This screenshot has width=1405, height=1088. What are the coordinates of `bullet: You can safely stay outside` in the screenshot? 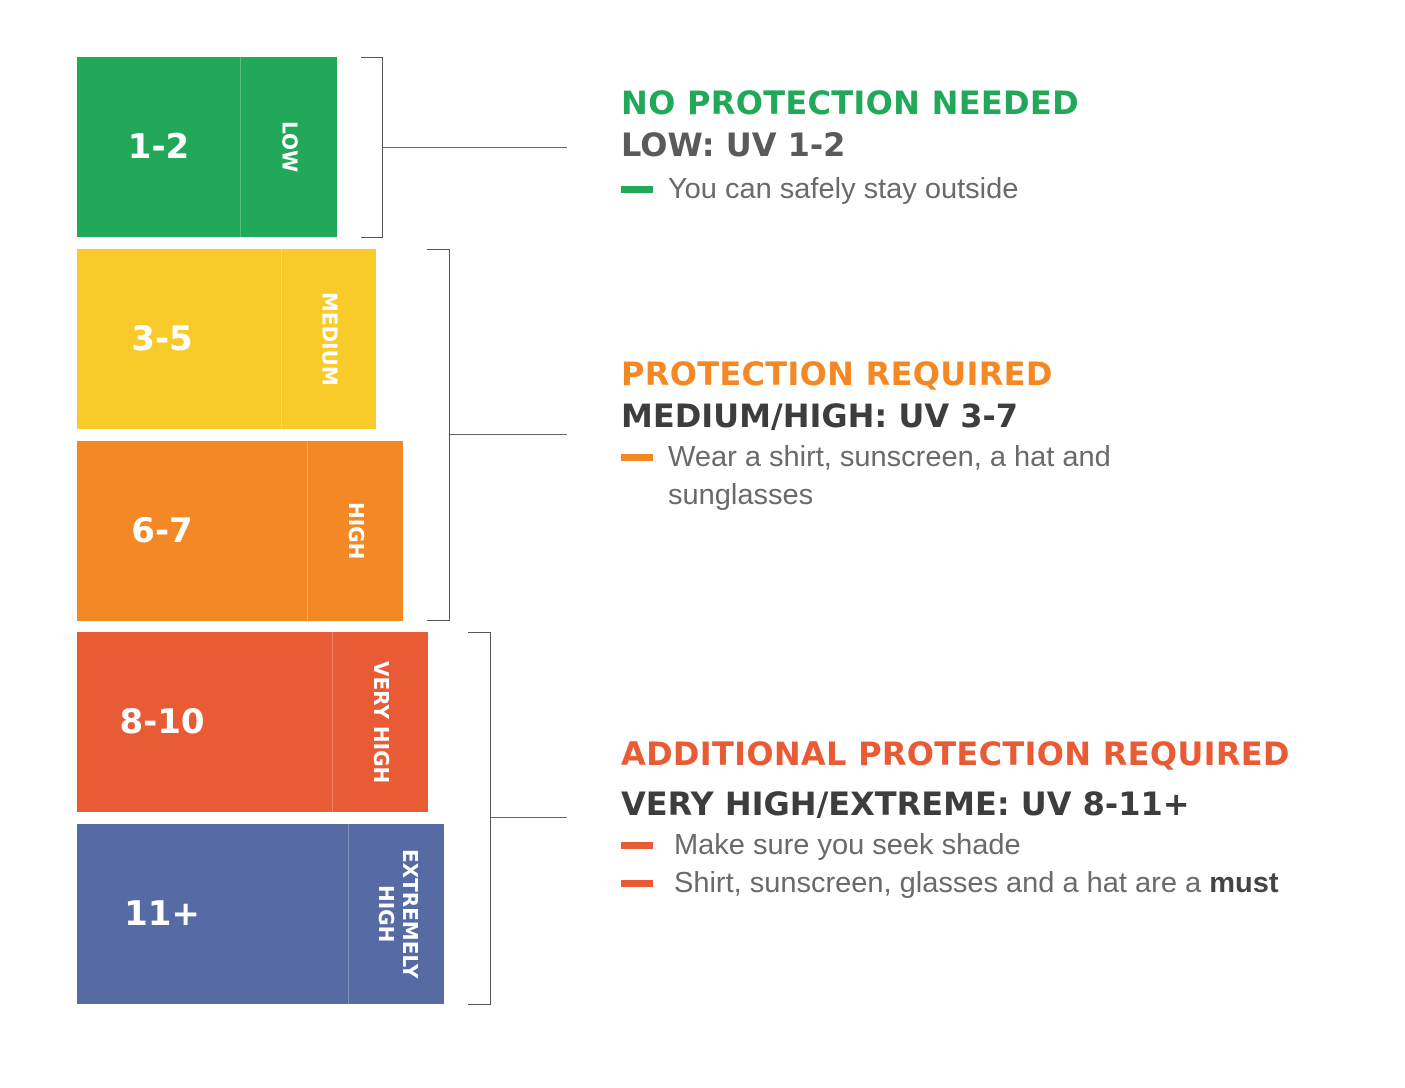 It's located at (850, 189).